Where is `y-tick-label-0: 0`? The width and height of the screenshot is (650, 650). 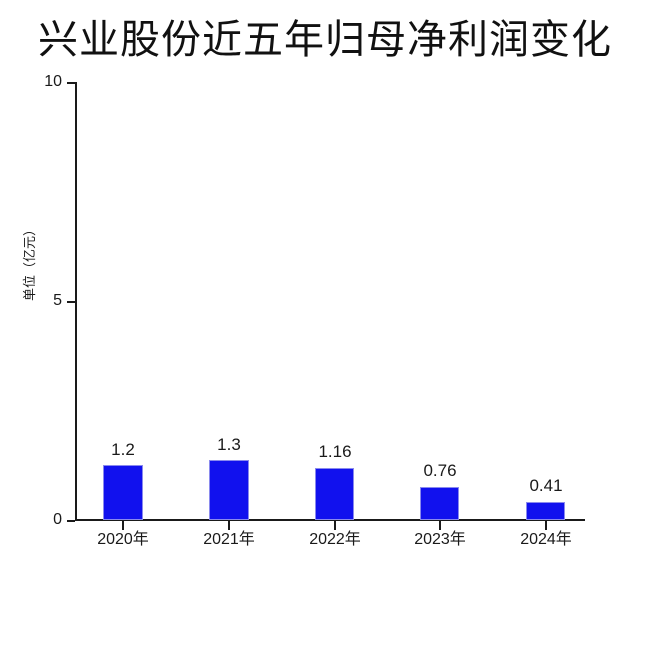
y-tick-label-0: 0 is located at coordinates (57, 519).